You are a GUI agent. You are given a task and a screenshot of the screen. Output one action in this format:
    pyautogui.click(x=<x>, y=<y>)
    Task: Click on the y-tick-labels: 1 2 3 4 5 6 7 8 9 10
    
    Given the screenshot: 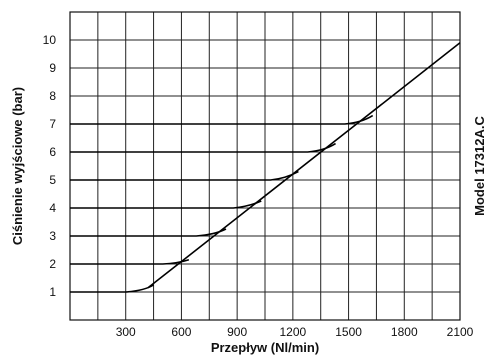 What is the action you would take?
    pyautogui.click(x=50, y=166)
    